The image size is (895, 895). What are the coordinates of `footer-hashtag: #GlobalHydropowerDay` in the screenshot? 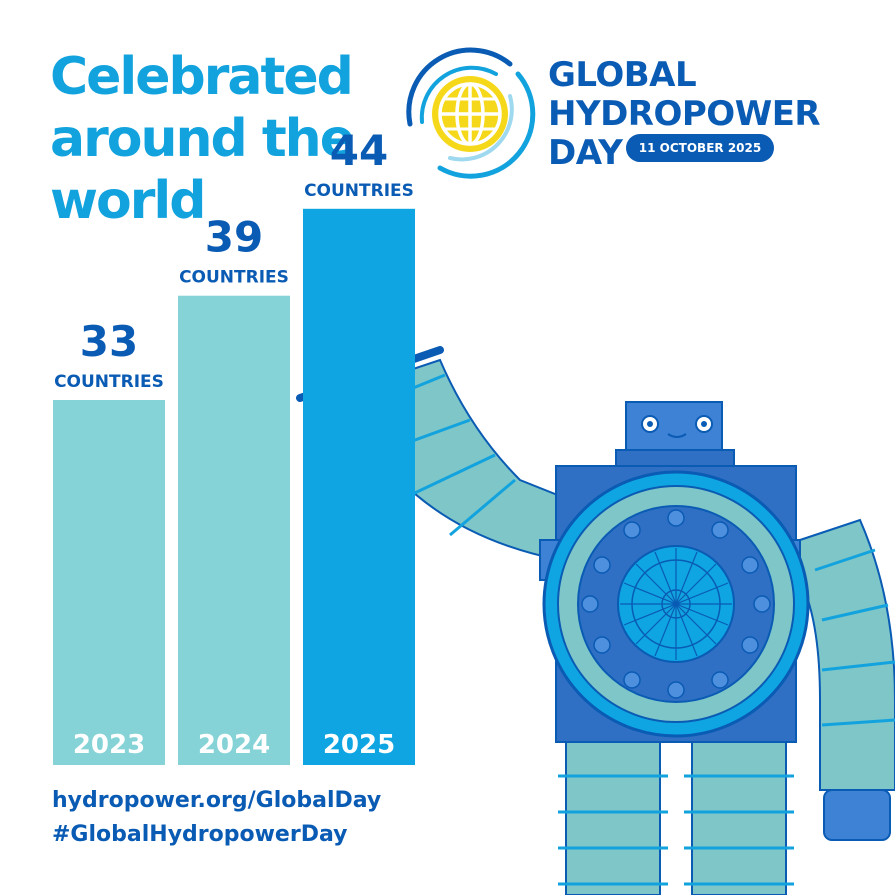 It's located at (200, 834).